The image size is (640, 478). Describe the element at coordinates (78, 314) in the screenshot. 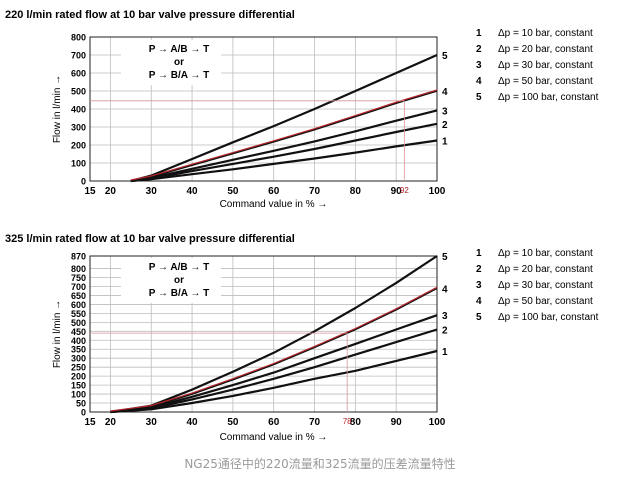

I see `y-tick-label: 550` at that location.